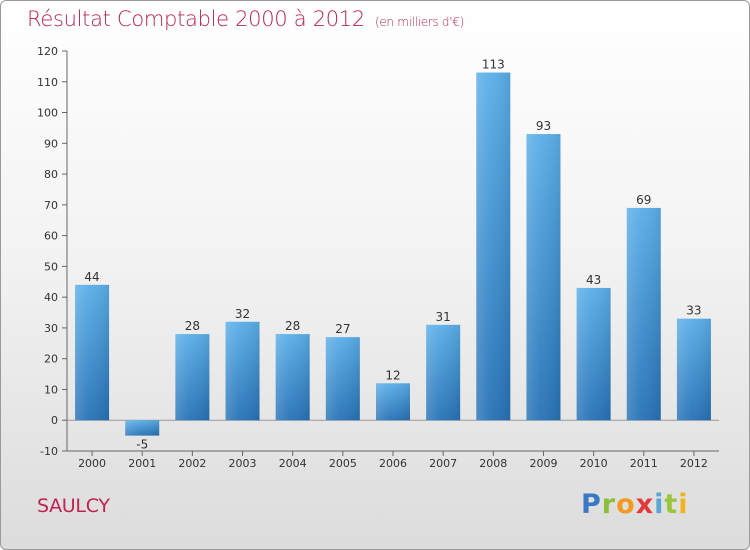  What do you see at coordinates (493, 65) in the screenshot?
I see `data-label: 113` at bounding box center [493, 65].